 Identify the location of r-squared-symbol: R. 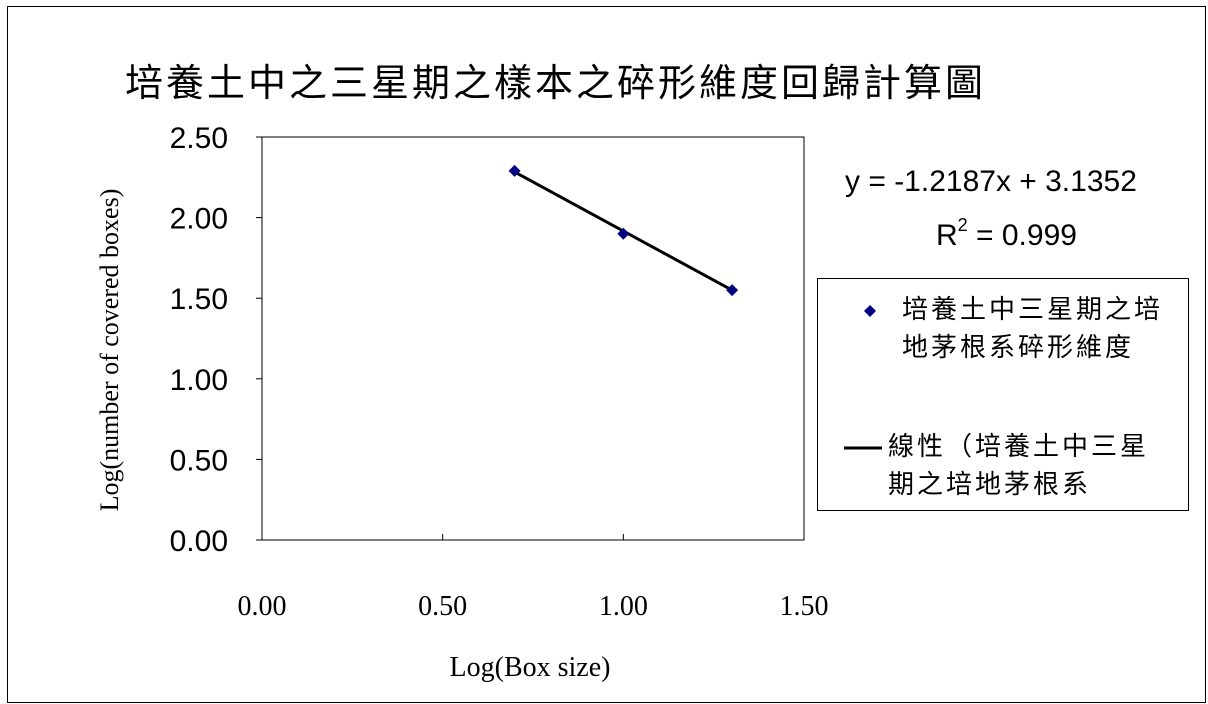
(947, 235).